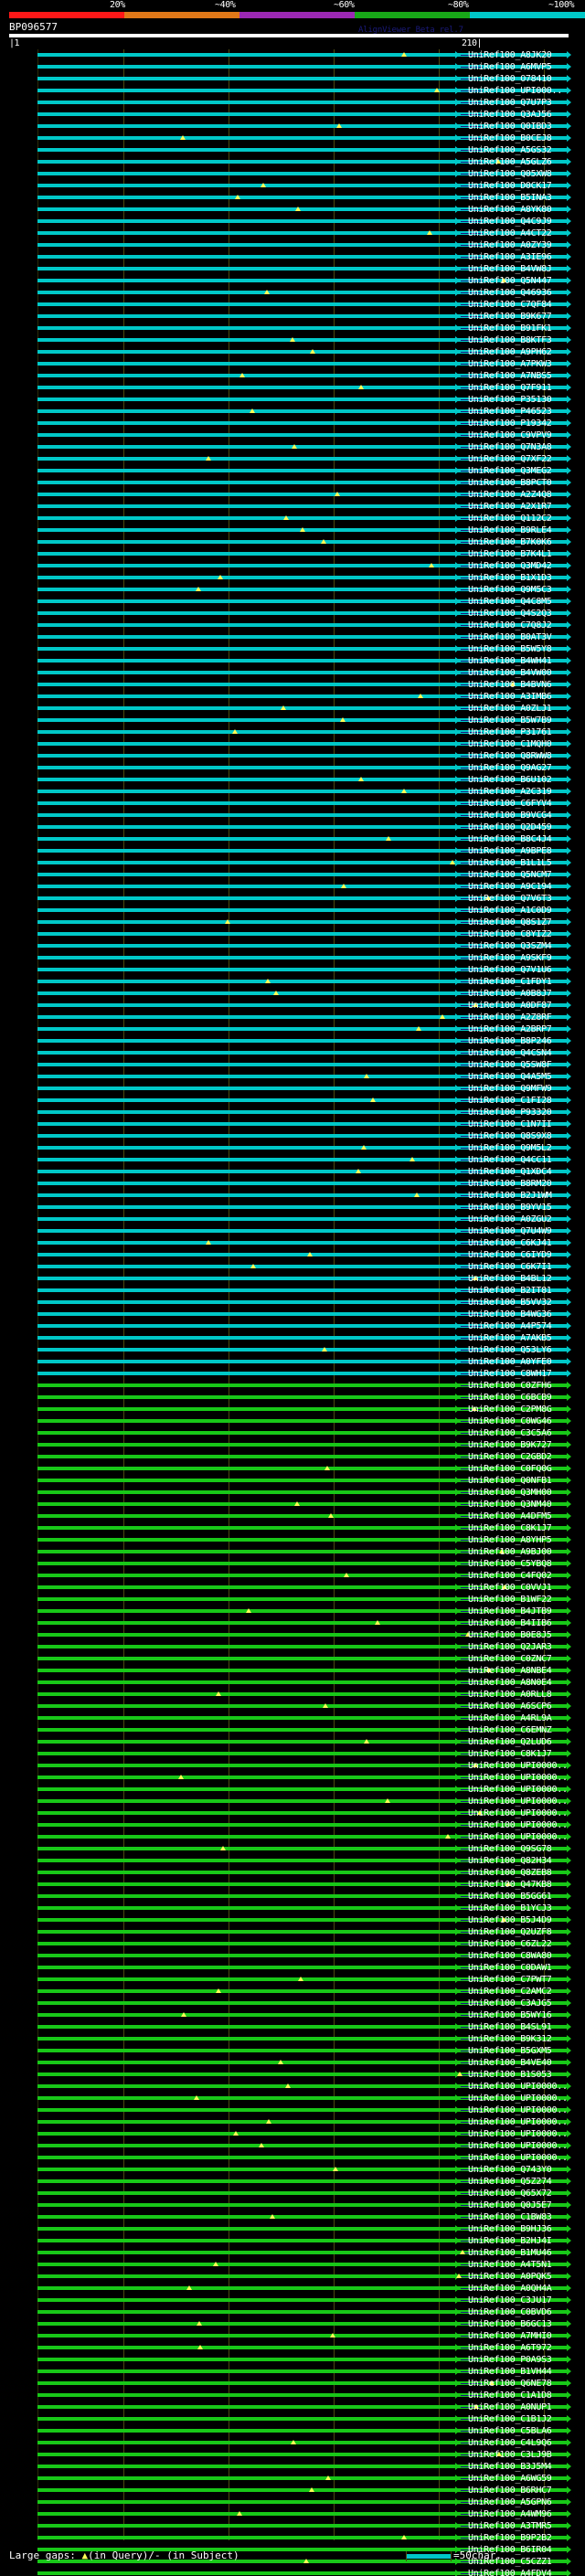  Describe the element at coordinates (293, 2372) in the screenshot. I see `hit-row: UniRef100_B1VH44` at that location.